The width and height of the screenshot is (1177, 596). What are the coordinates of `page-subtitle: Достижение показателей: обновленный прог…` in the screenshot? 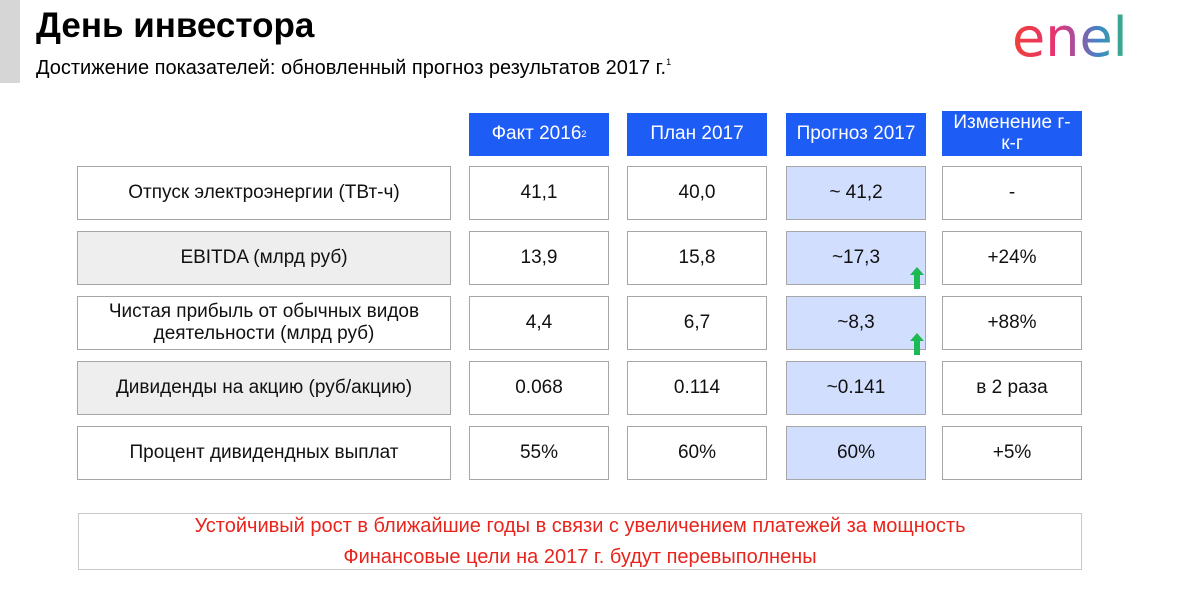 It's located at (353, 68).